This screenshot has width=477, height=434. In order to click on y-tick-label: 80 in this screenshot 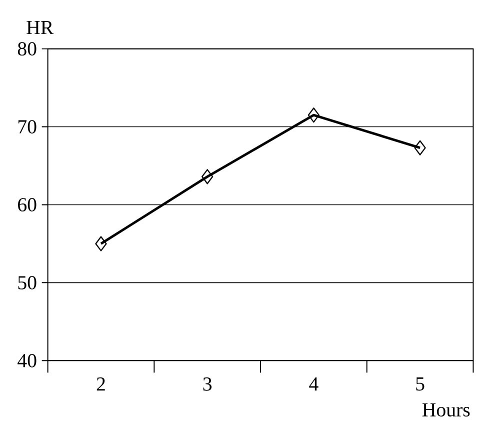, I will do `click(27, 49)`.